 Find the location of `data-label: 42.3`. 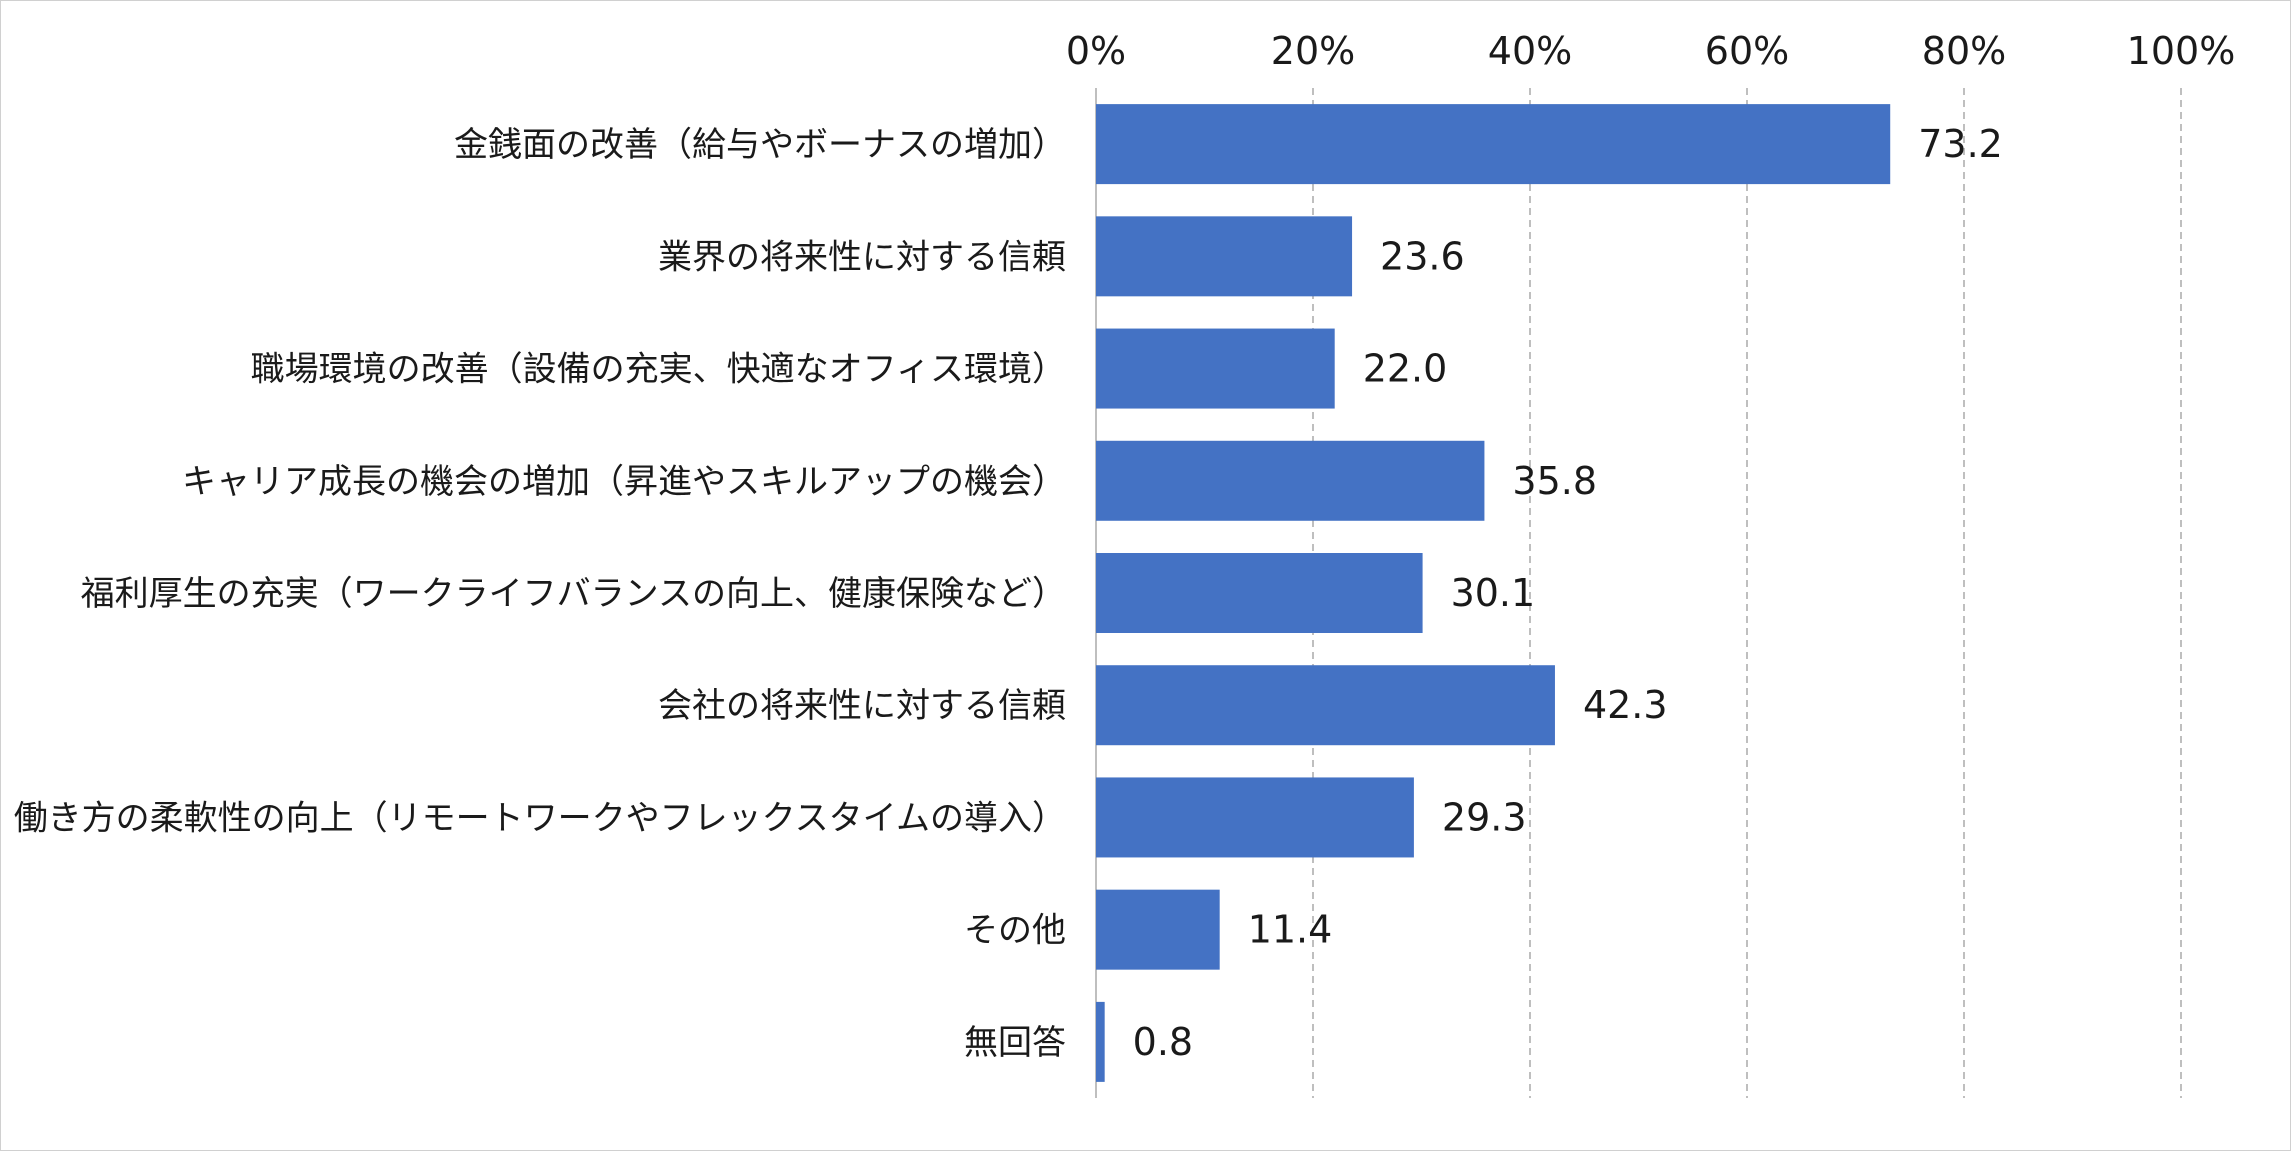

data-label: 42.3 is located at coordinates (1625, 705).